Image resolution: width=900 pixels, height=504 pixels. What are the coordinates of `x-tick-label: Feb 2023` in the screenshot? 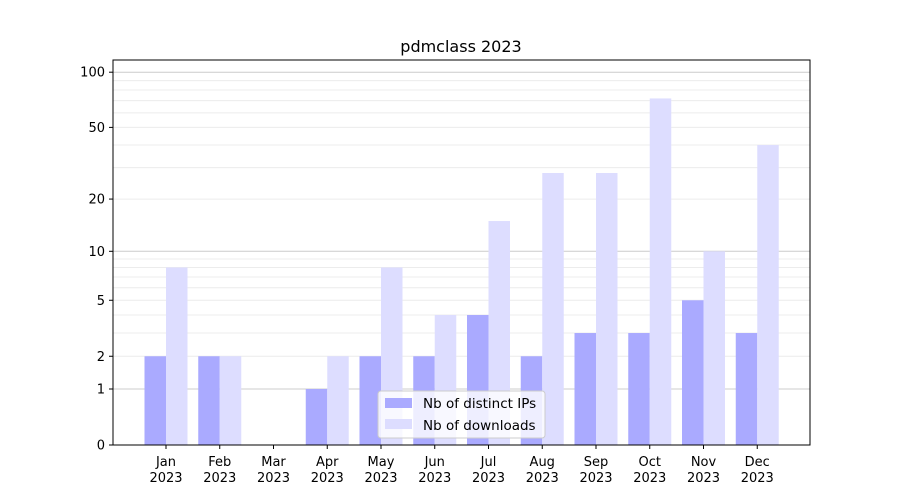 It's located at (219, 470).